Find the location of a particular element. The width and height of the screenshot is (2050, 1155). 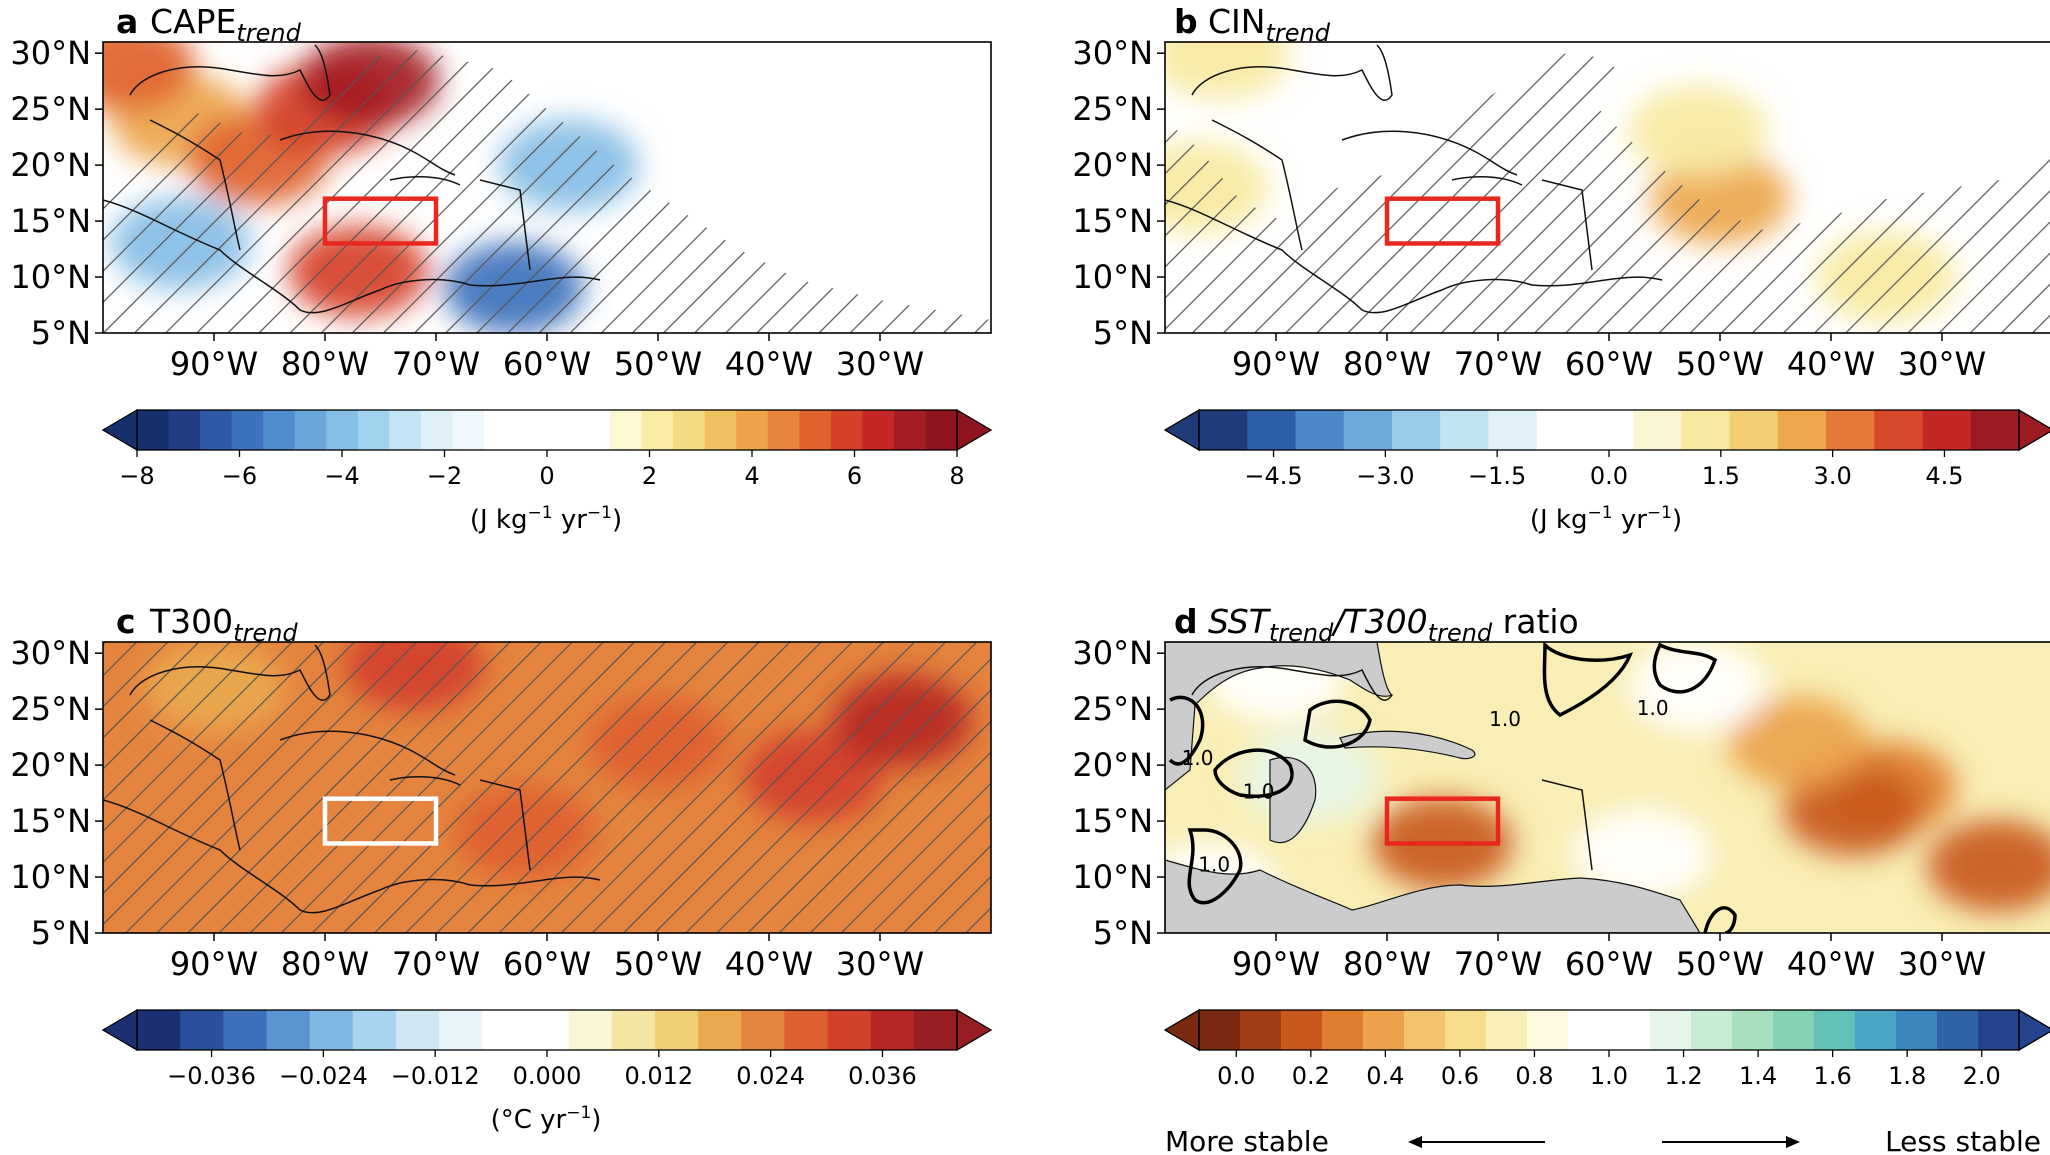

colorbar-unit: (°C yr−1) is located at coordinates (546, 1119).